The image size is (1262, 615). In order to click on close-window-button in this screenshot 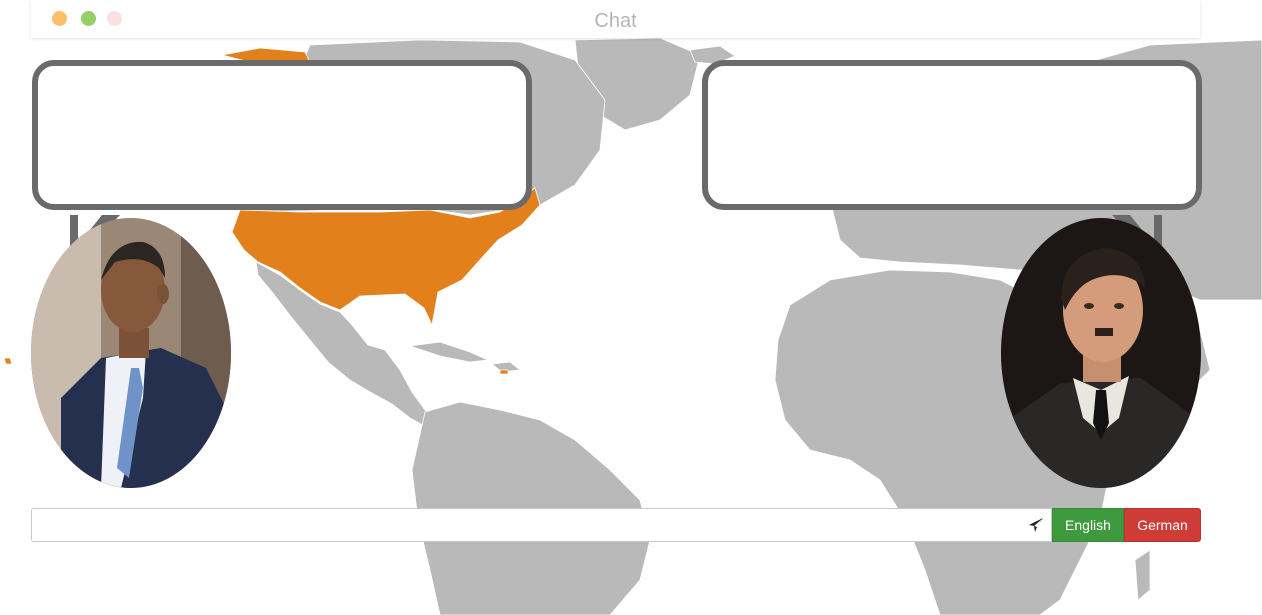, I will do `click(59, 18)`.